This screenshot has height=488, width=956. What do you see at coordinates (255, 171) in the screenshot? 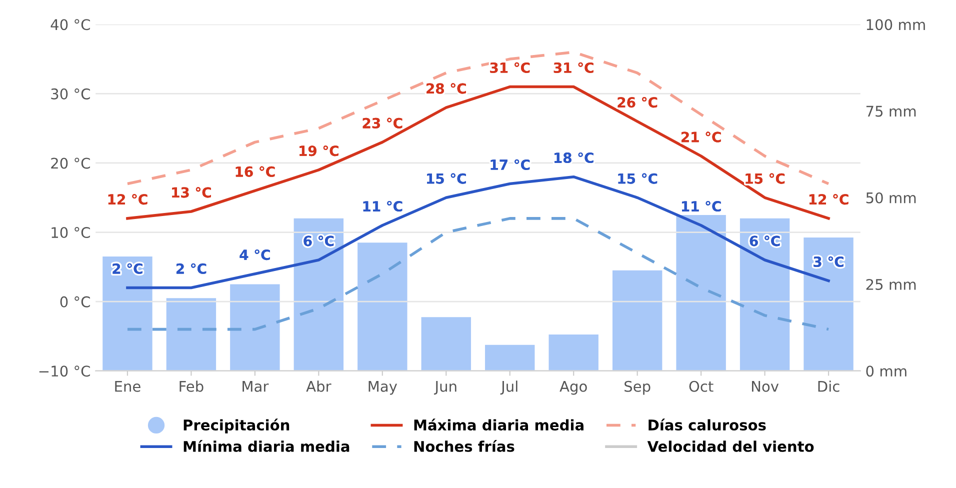
I see `data-label: 16 °C` at bounding box center [255, 171].